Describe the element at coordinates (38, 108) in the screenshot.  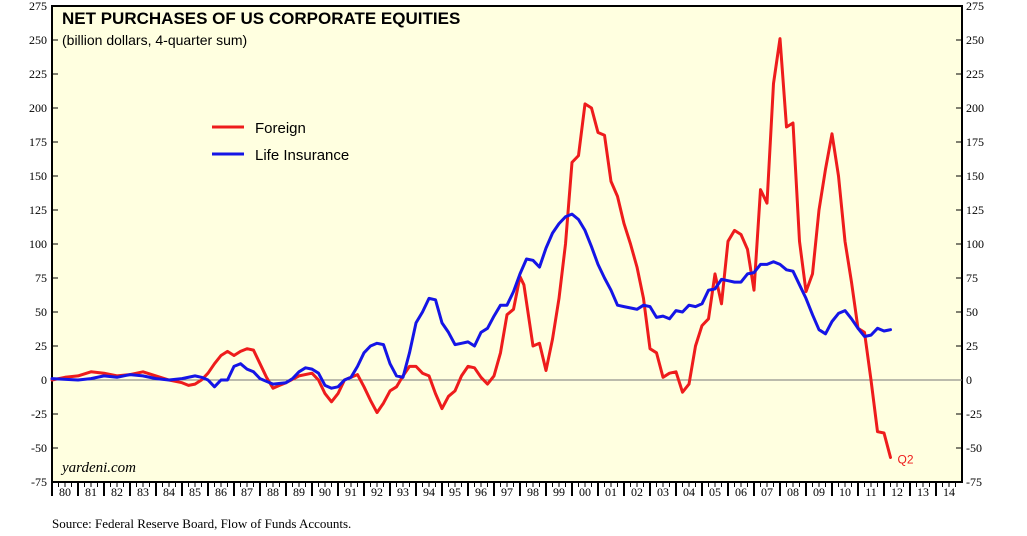
I see `y-tick-label-left: 200` at that location.